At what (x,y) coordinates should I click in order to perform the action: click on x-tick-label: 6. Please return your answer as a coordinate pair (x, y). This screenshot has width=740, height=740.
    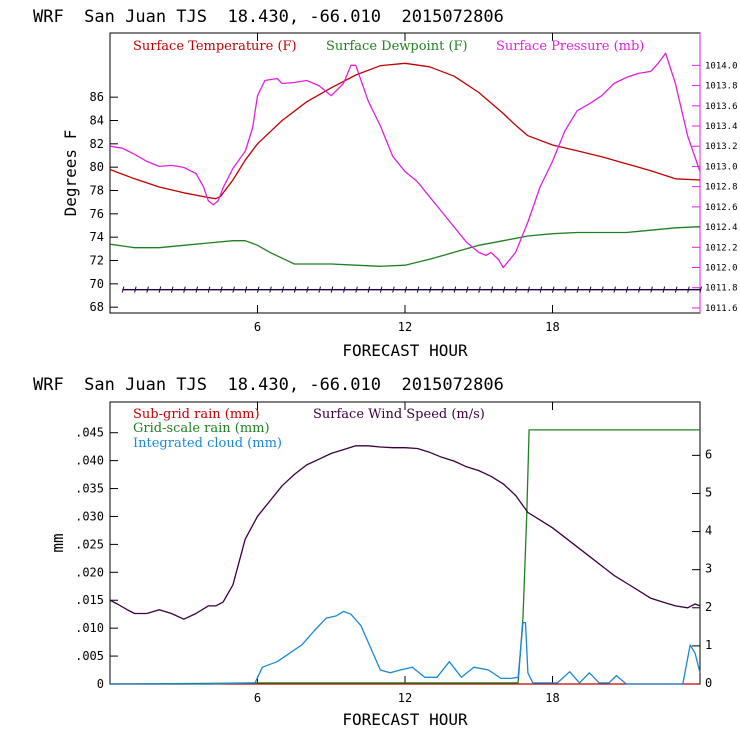
    Looking at the image, I should click on (257, 327).